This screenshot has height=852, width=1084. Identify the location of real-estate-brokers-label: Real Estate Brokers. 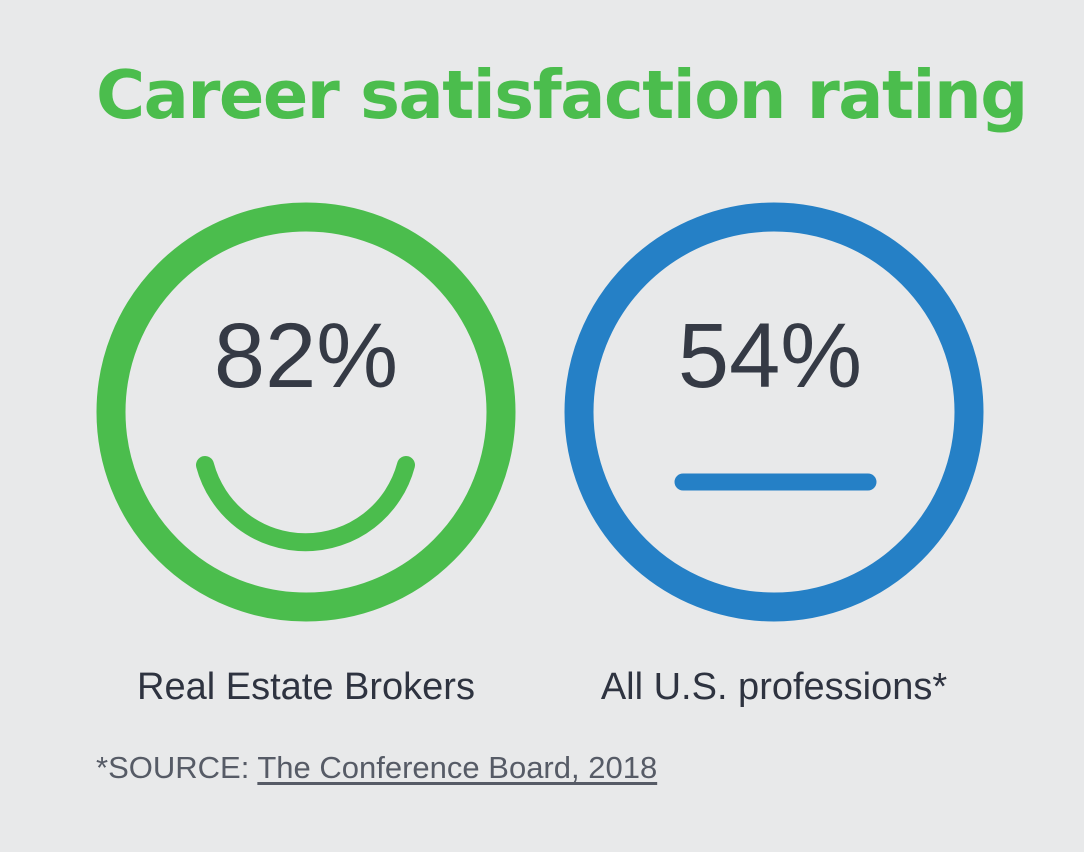
(306, 687).